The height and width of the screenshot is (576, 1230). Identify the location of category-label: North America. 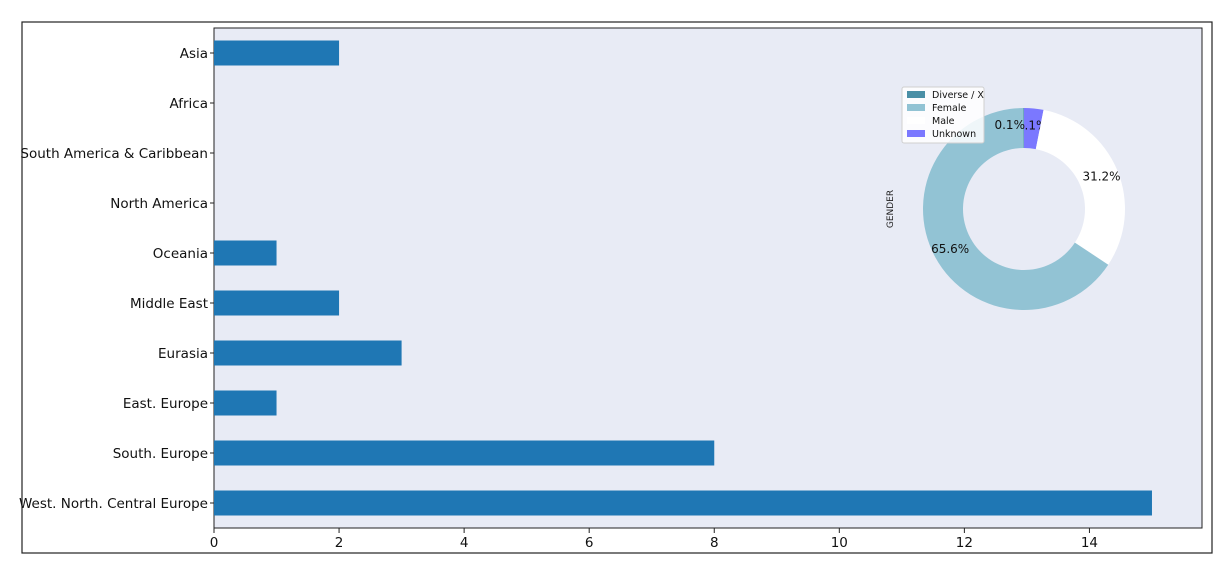
(159, 204).